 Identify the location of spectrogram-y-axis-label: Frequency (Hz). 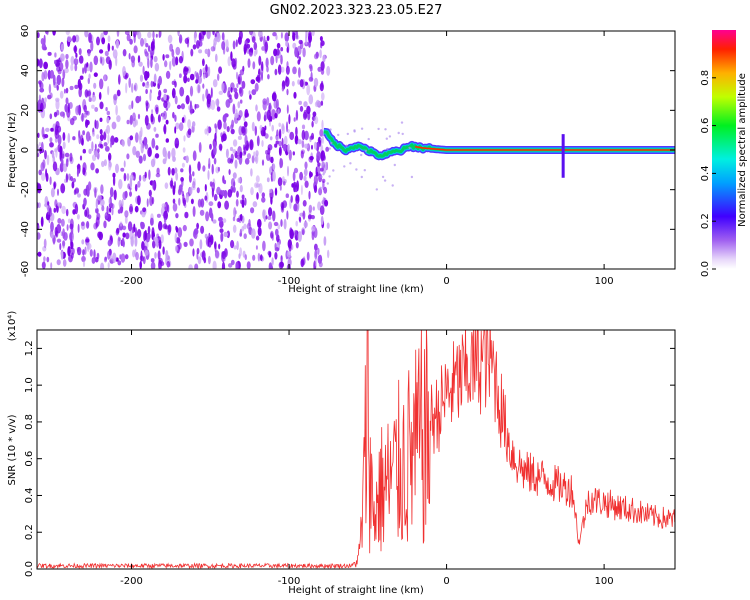
(12, 150).